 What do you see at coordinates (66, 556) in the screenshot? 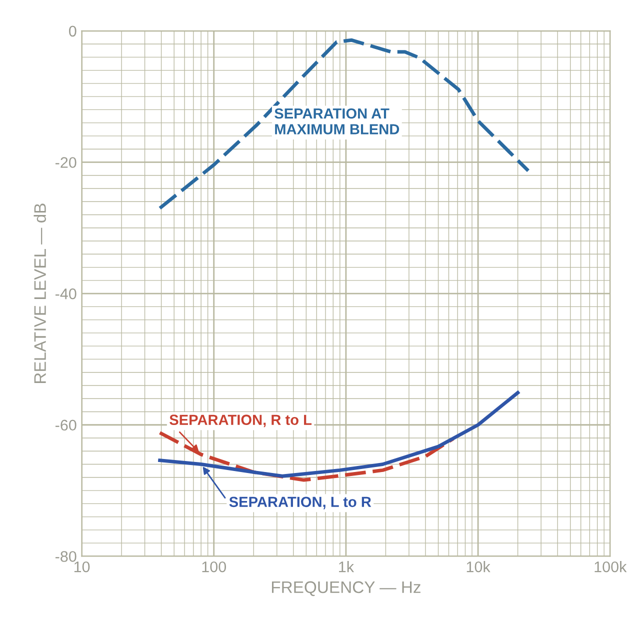
I see `y-tick-label: -80` at bounding box center [66, 556].